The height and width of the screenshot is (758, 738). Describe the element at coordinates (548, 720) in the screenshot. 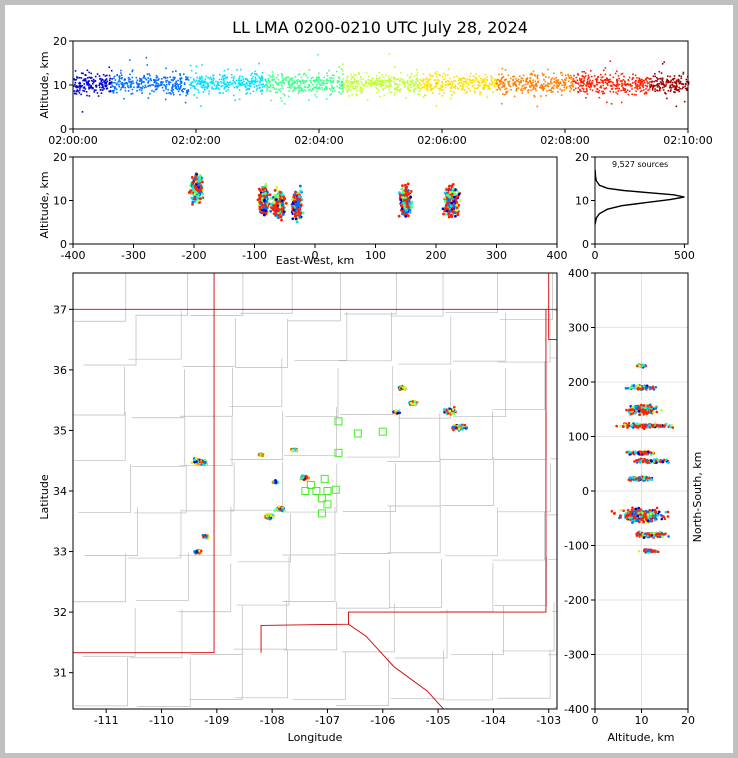

I see `x-tick-label: -103` at that location.